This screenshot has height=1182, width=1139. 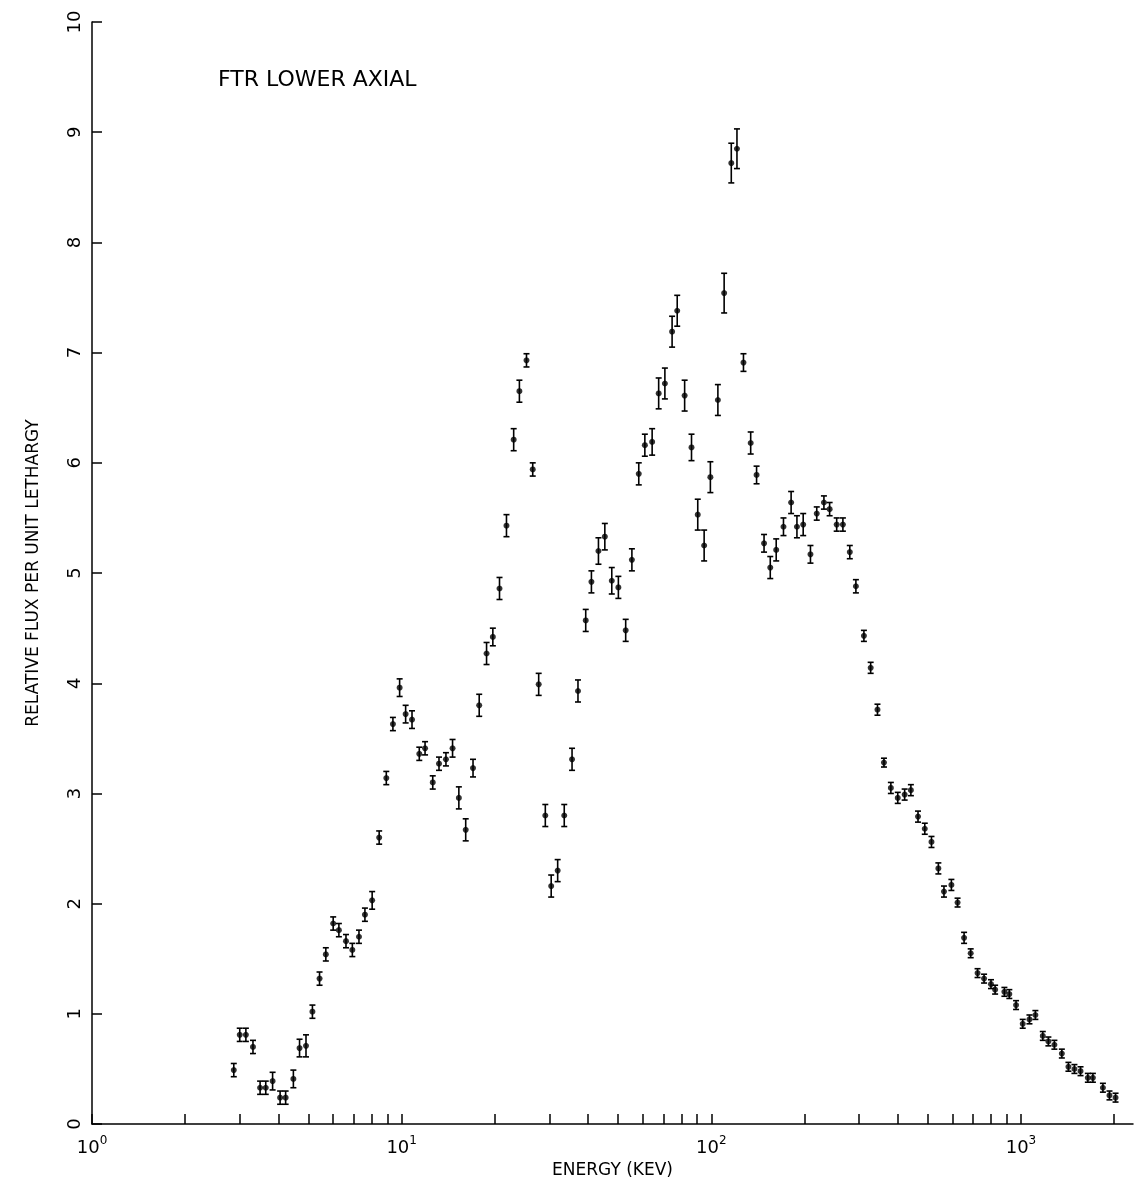 What do you see at coordinates (318, 78) in the screenshot?
I see `text: FTR LOWER AXIAL` at bounding box center [318, 78].